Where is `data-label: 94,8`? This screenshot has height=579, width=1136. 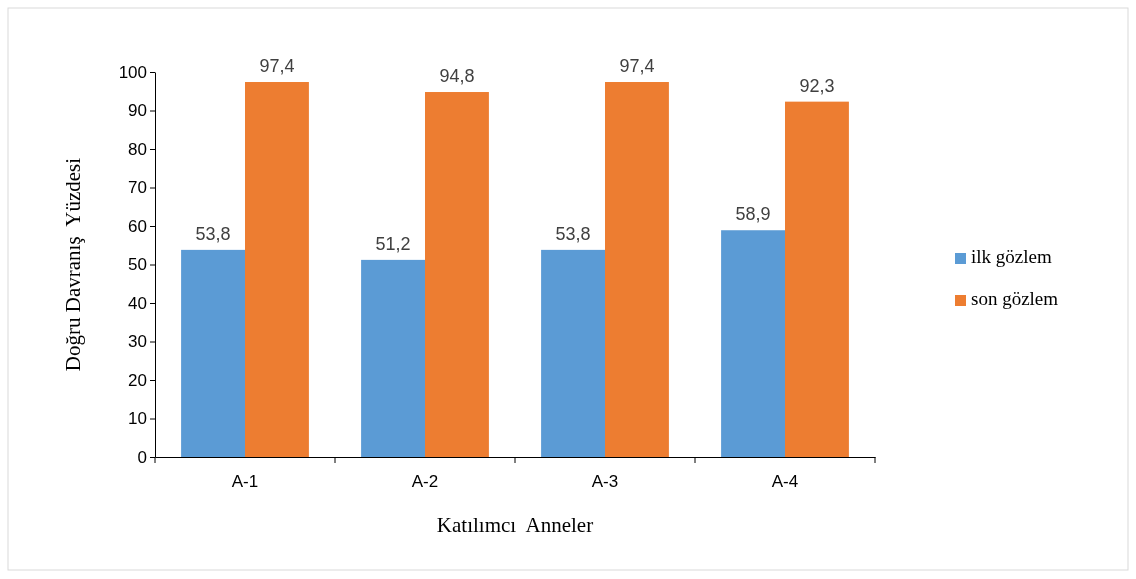
data-label: 94,8 is located at coordinates (457, 76).